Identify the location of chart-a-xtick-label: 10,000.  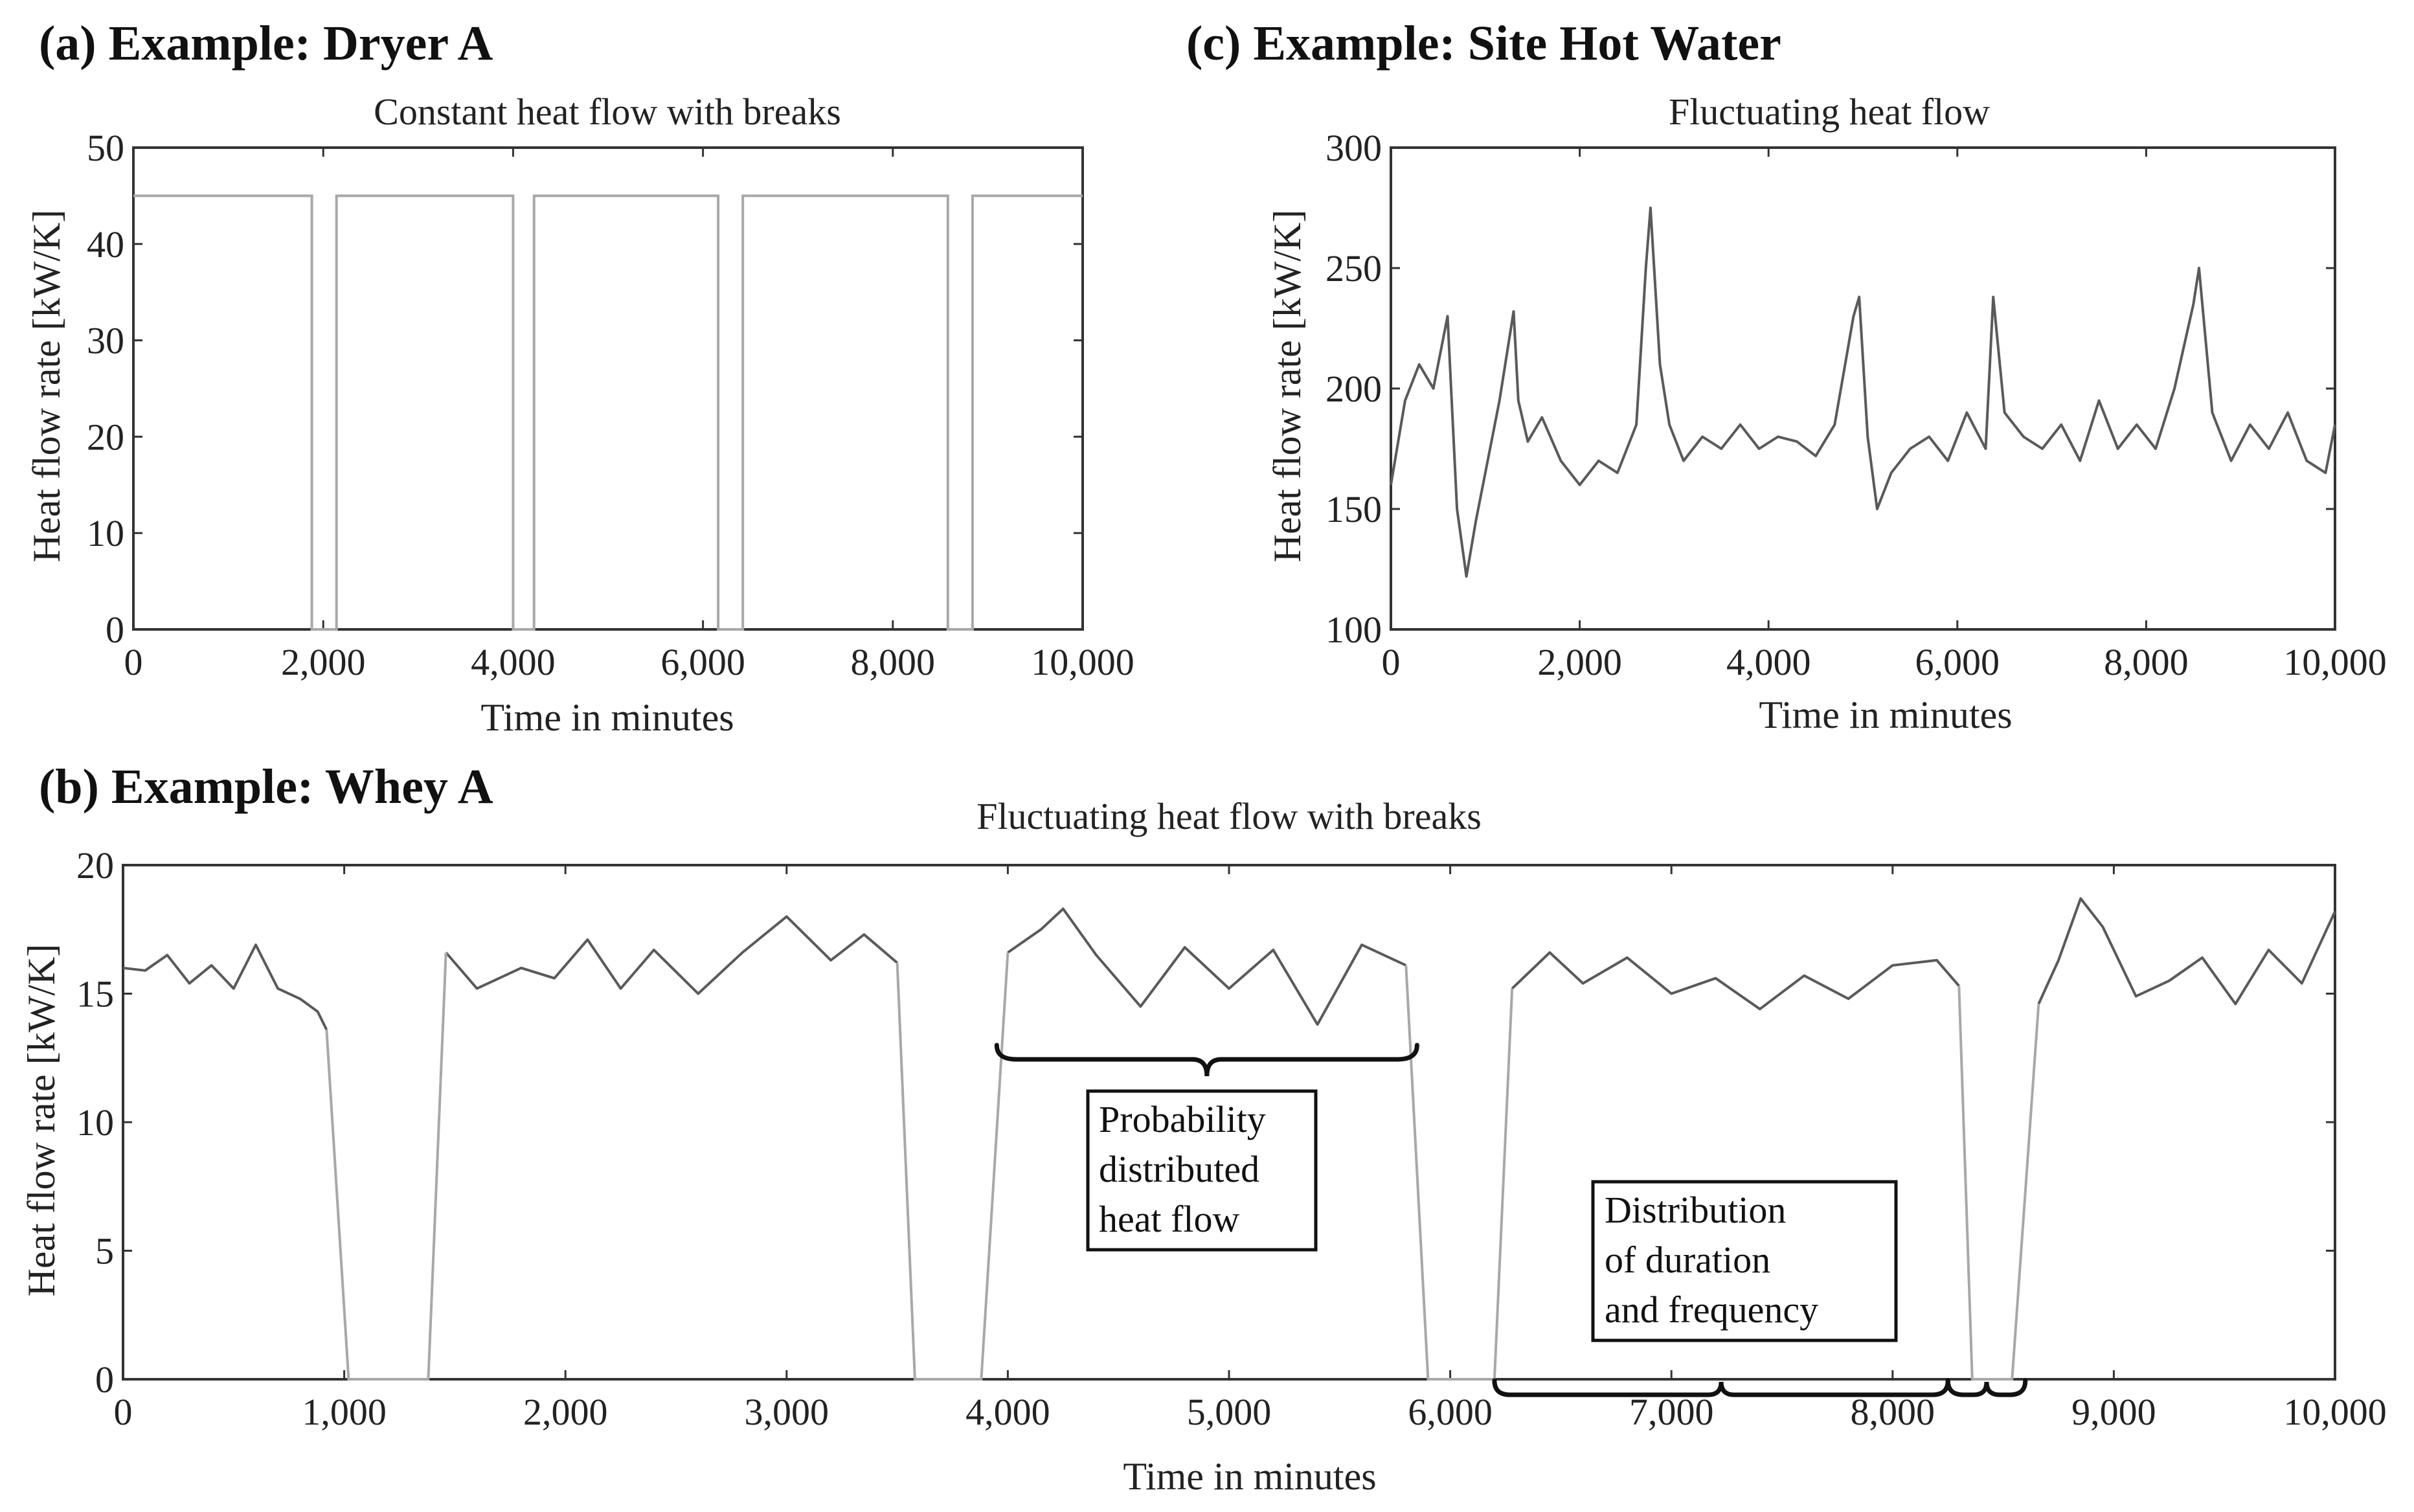
(1082, 662).